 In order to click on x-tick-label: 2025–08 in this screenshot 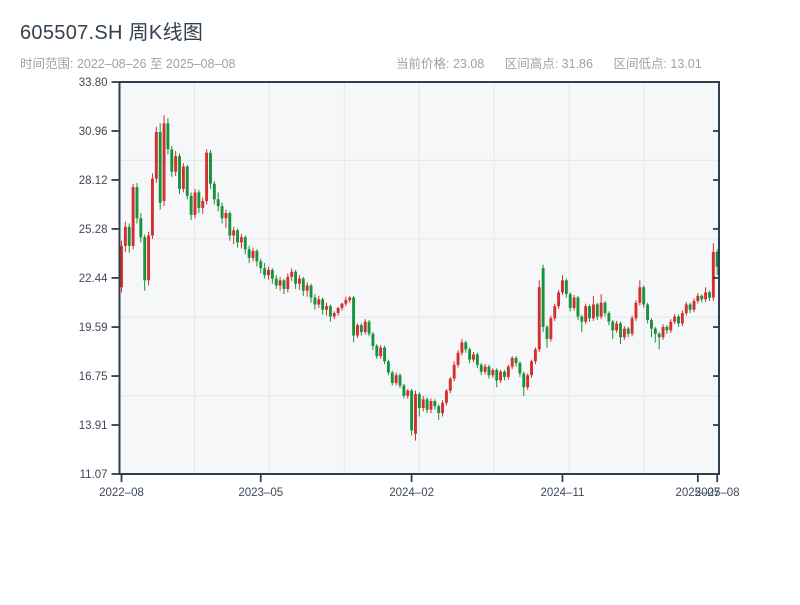, I will do `click(717, 493)`.